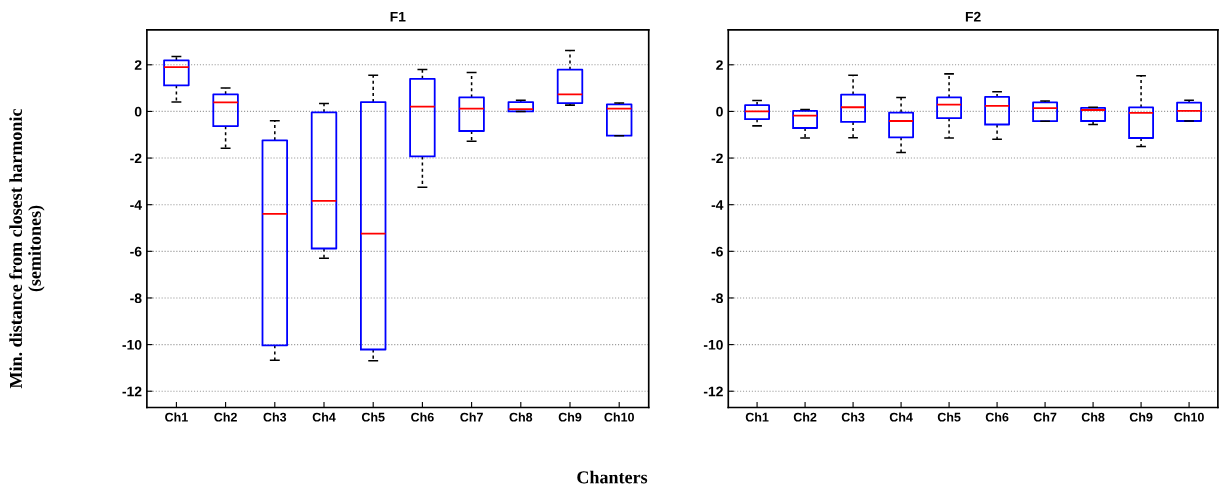  What do you see at coordinates (612, 477) in the screenshot?
I see `x-axis-title: Chanters` at bounding box center [612, 477].